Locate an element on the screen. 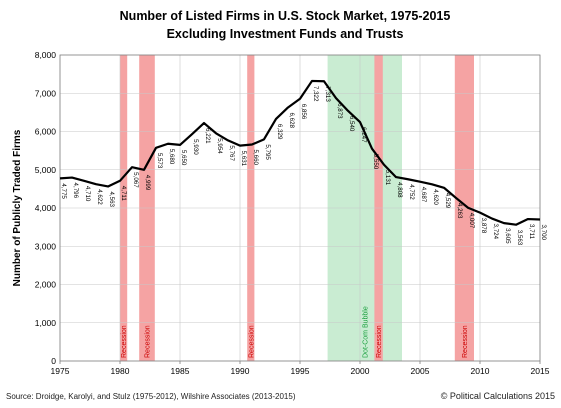 Image resolution: width=561 pixels, height=408 pixels. data-label: 3,711 is located at coordinates (531, 232).